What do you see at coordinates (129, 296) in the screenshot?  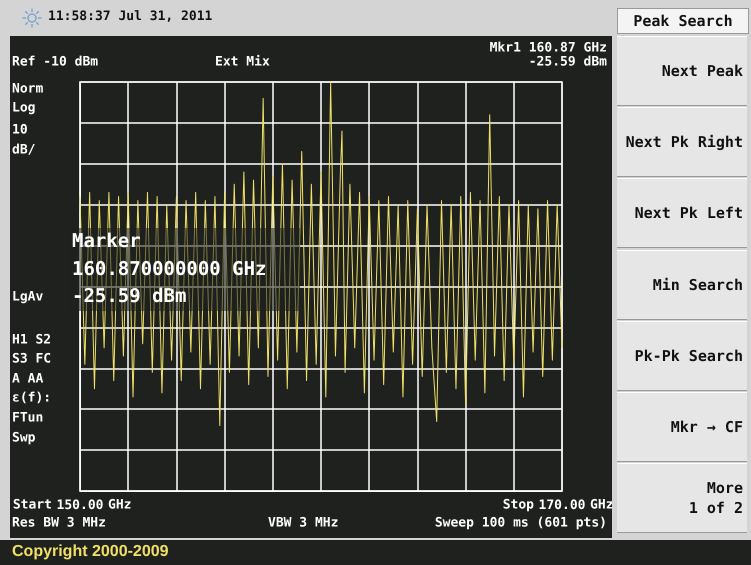 I see `annotation: -25.59 dBm` at bounding box center [129, 296].